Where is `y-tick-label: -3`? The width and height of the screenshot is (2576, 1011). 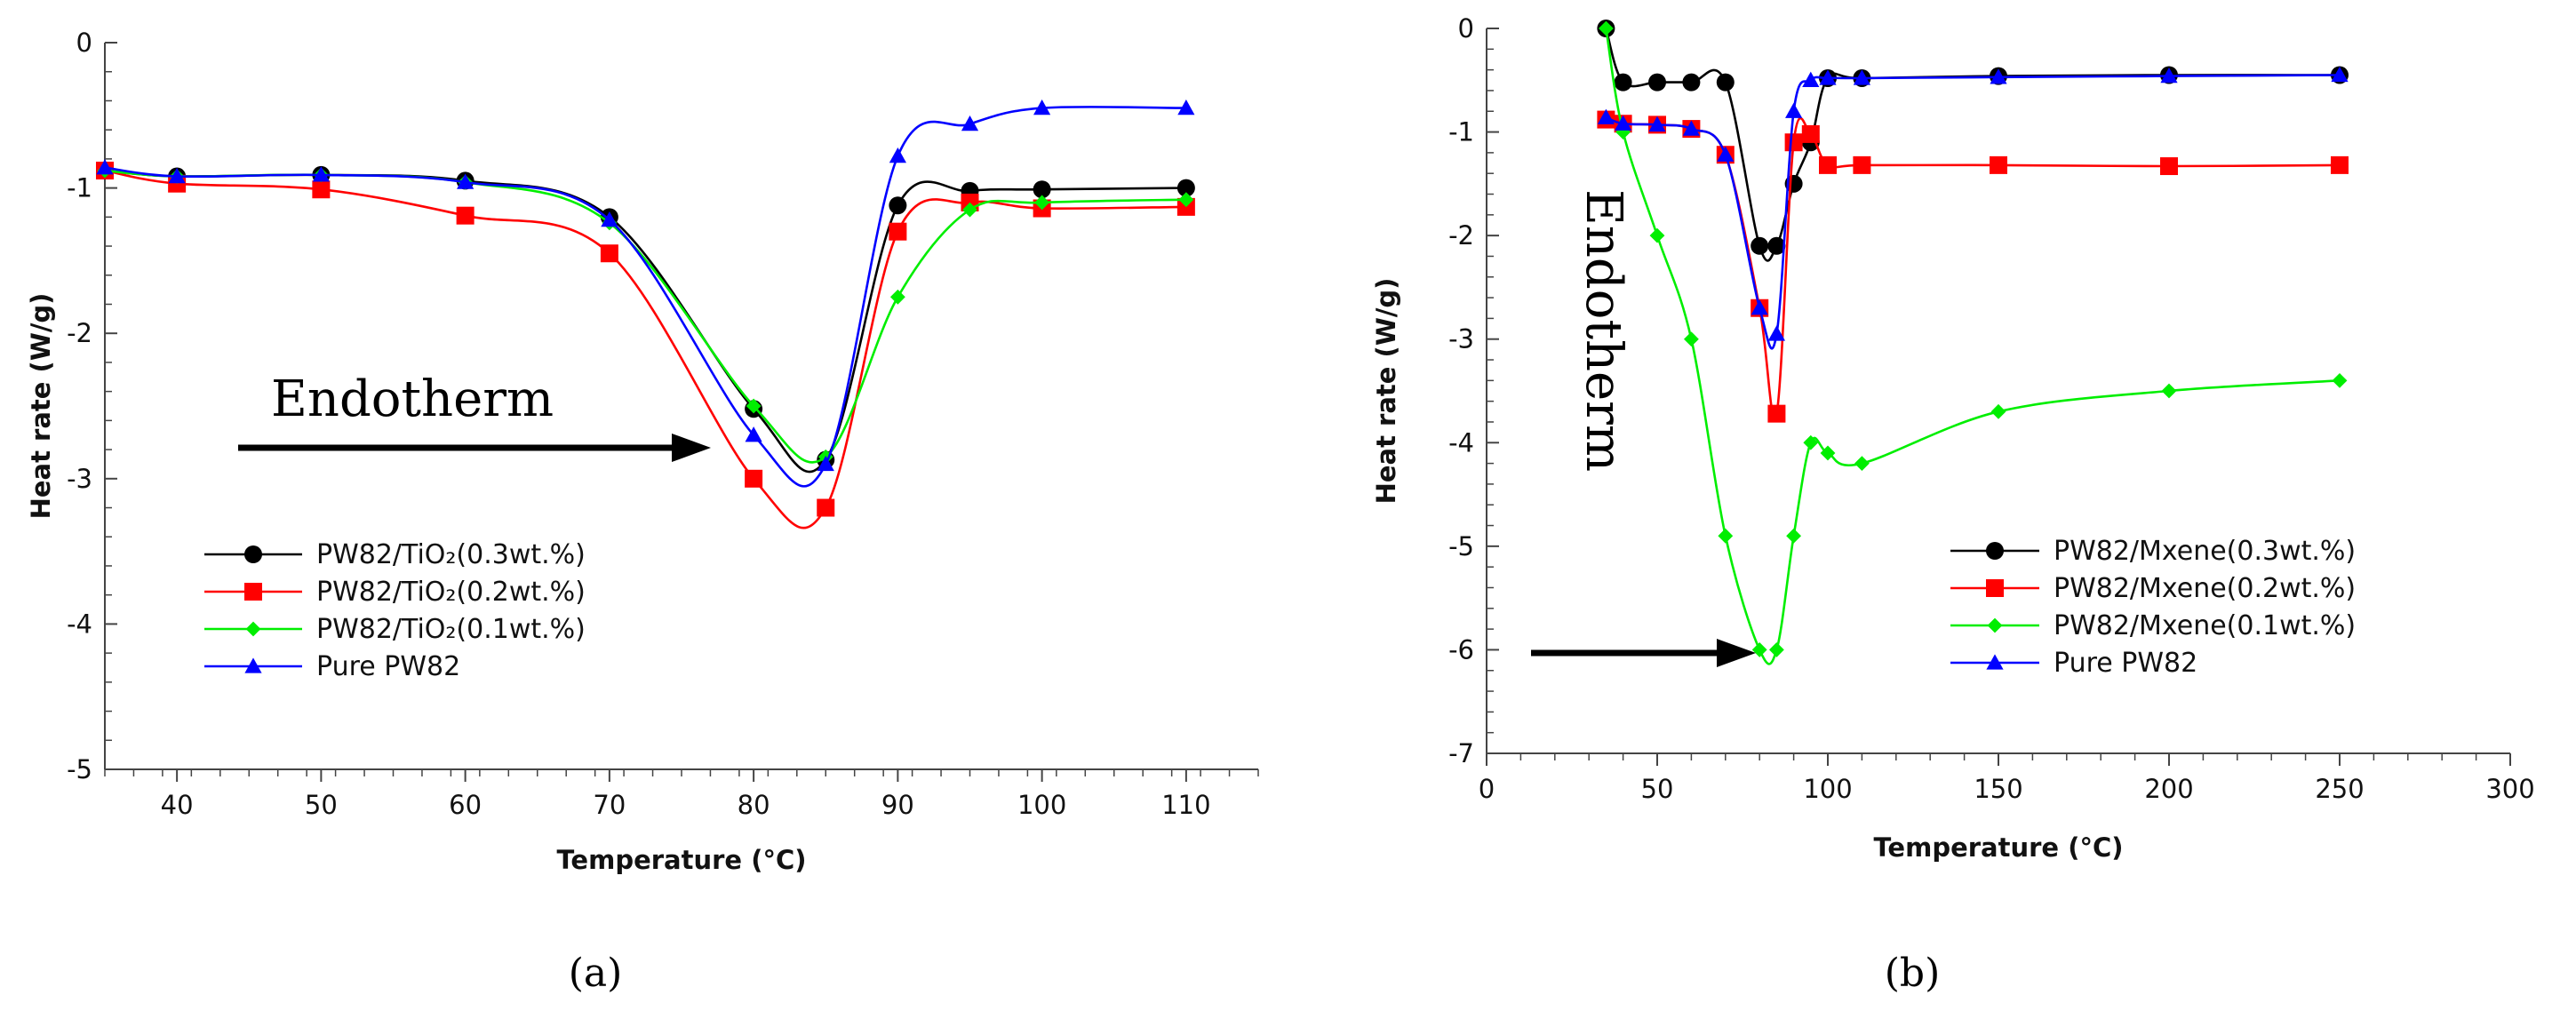 y-tick-label: -3 is located at coordinates (1461, 339).